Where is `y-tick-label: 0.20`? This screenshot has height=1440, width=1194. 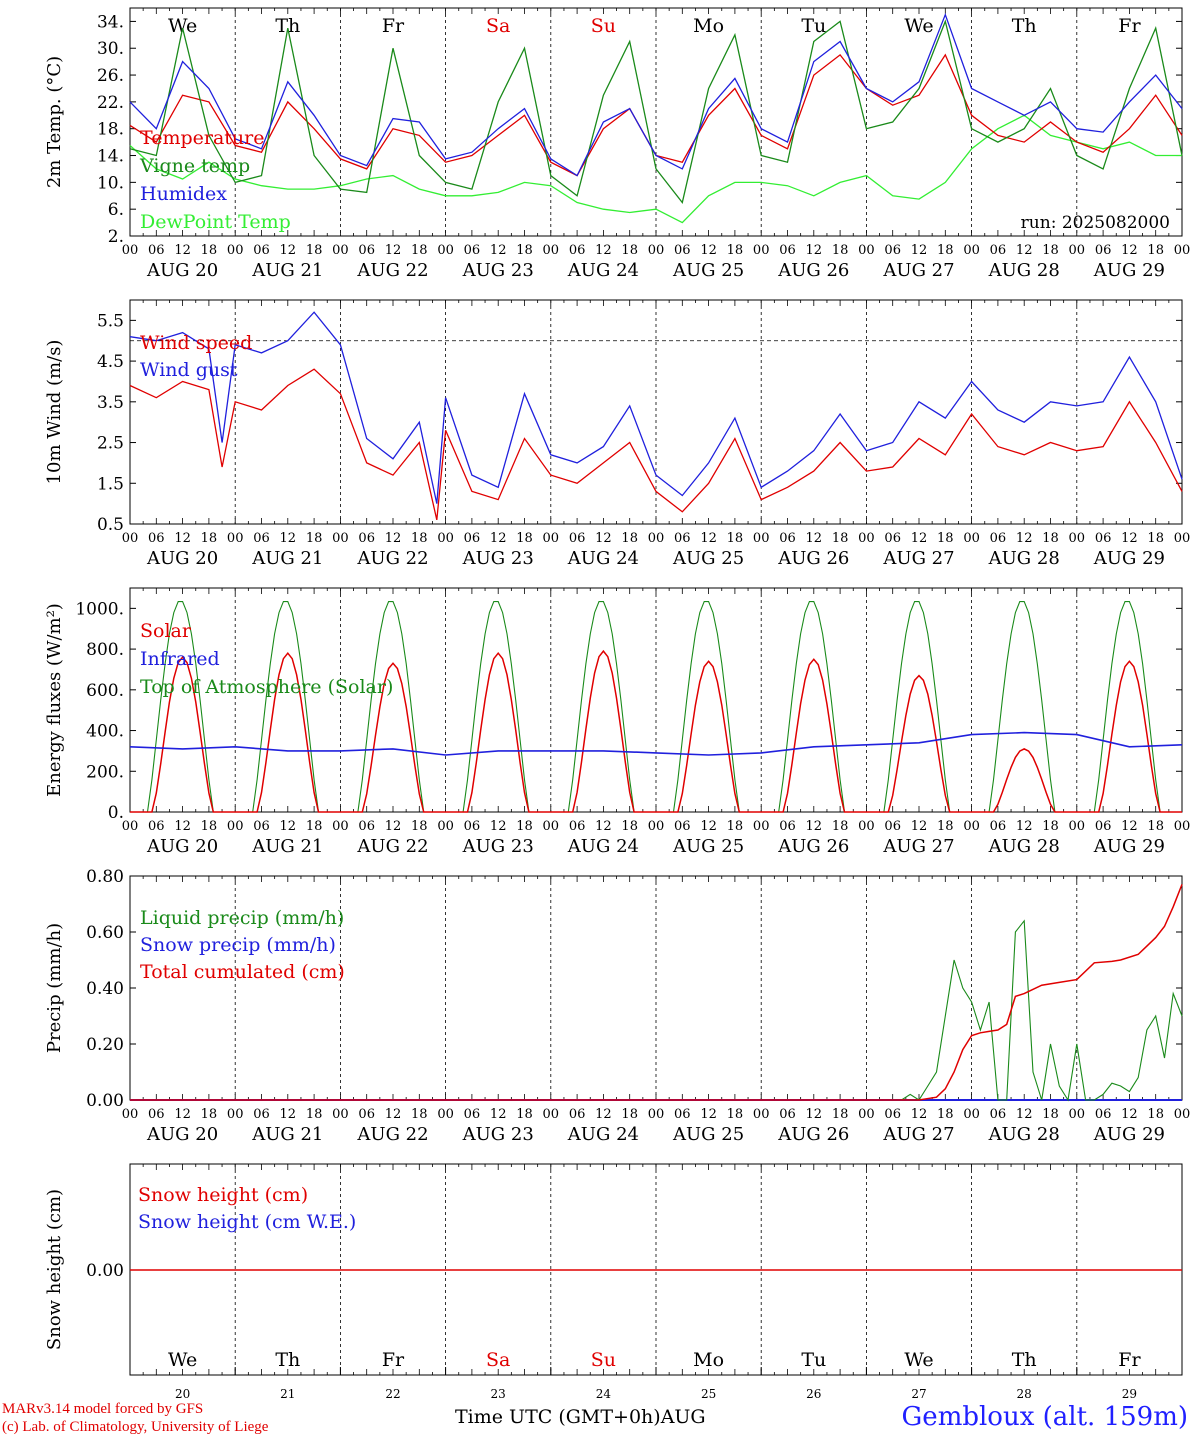 y-tick-label: 0.20 is located at coordinates (105, 1045).